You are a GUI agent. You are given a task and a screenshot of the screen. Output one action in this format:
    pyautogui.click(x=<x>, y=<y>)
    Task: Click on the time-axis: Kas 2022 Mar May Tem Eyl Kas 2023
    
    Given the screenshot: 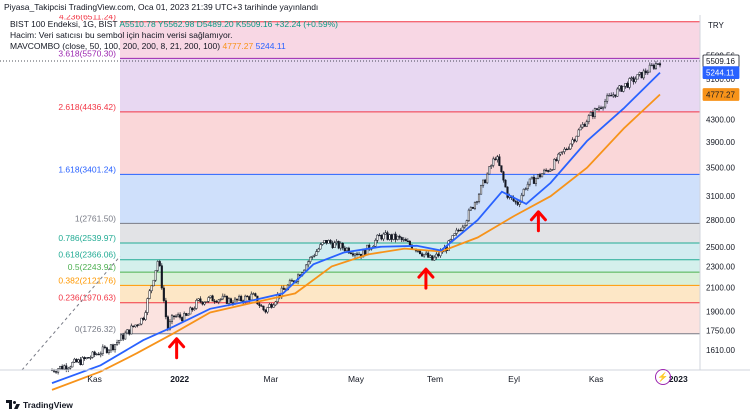 What is the action you would take?
    pyautogui.click(x=375, y=376)
    